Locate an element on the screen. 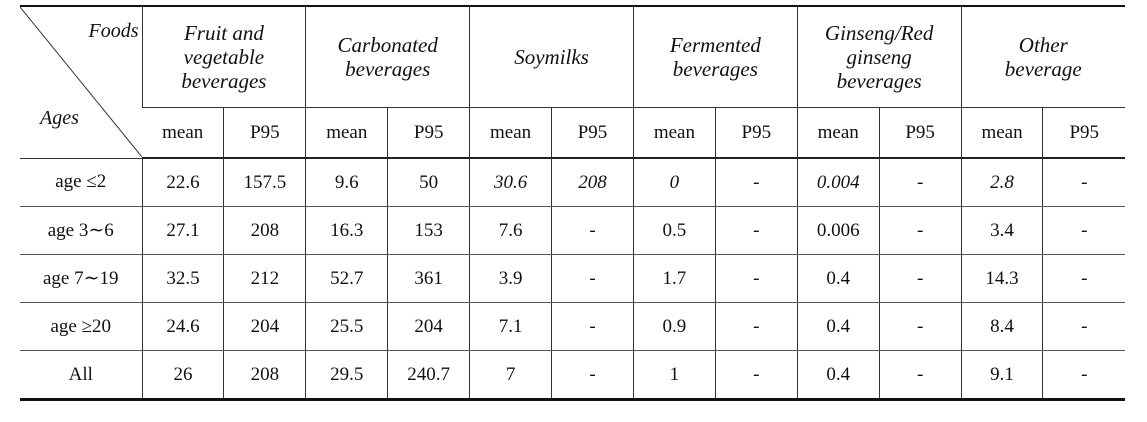  cell: 3.9 is located at coordinates (510, 278).